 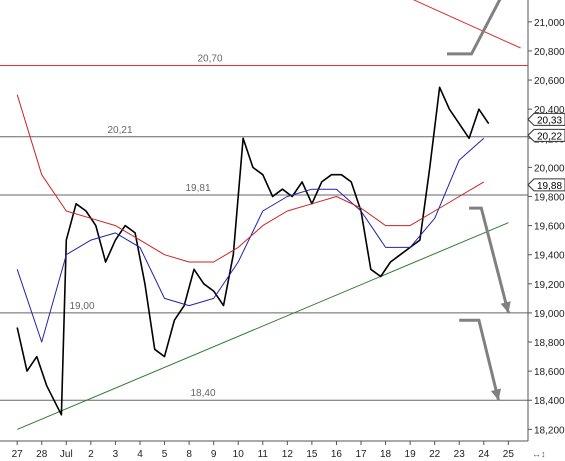 What do you see at coordinates (91, 454) in the screenshot?
I see `x-tick-label: 2` at bounding box center [91, 454].